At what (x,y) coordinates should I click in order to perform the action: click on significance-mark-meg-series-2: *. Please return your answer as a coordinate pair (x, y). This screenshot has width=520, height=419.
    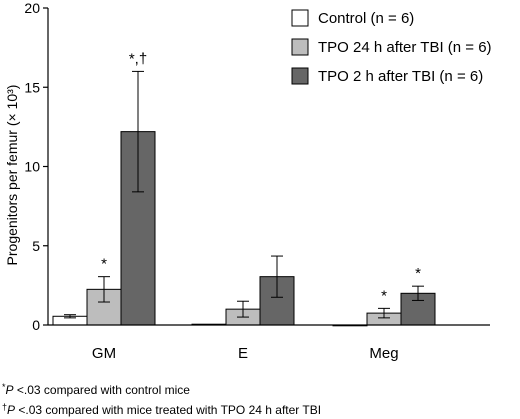
    Looking at the image, I should click on (384, 295).